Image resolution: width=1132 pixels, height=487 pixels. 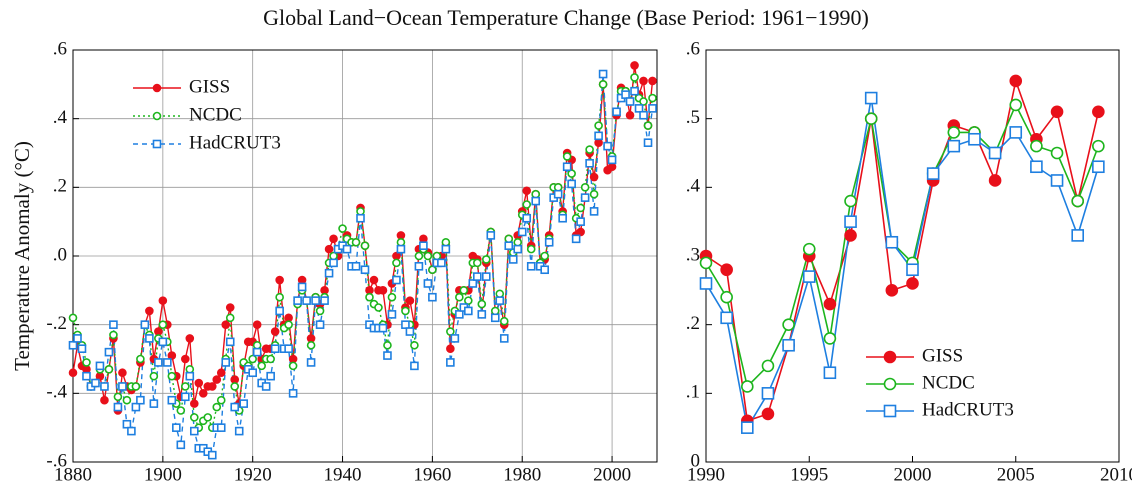 What do you see at coordinates (948, 382) in the screenshot?
I see `legend-label: NCDC` at bounding box center [948, 382].